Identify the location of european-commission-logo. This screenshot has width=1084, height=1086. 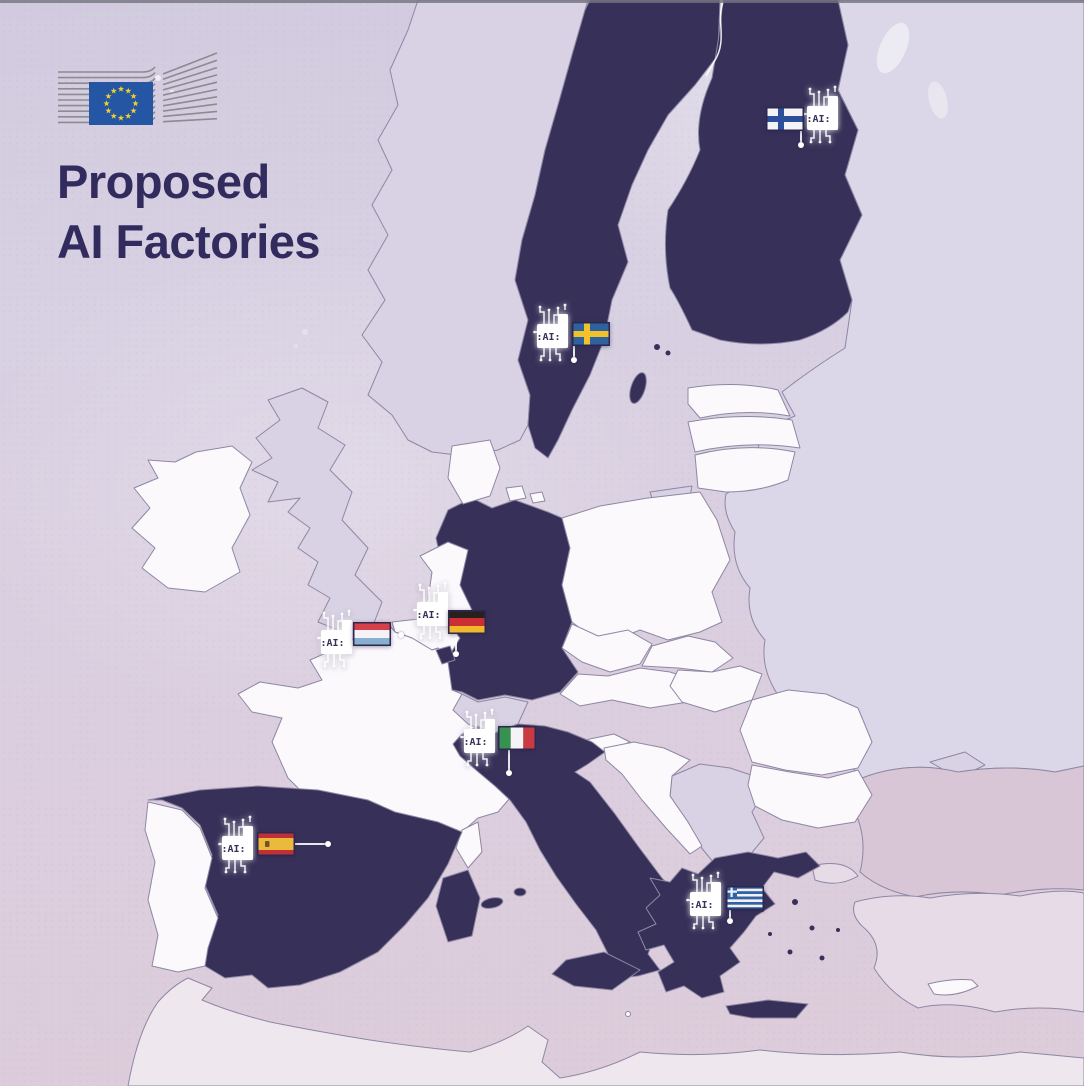
(138, 88).